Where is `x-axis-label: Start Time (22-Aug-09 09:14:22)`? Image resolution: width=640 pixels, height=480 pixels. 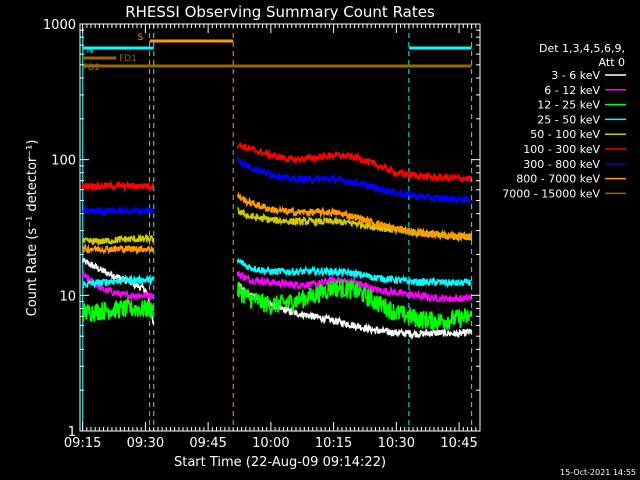 x-axis-label: Start Time (22-Aug-09 09:14:22) is located at coordinates (280, 462).